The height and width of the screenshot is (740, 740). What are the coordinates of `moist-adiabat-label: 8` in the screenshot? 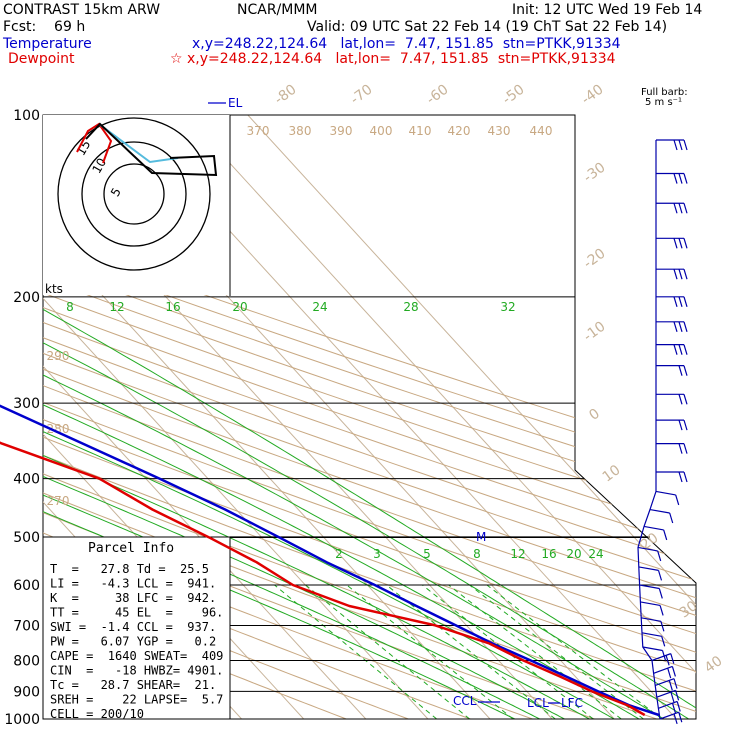 It's located at (70, 307).